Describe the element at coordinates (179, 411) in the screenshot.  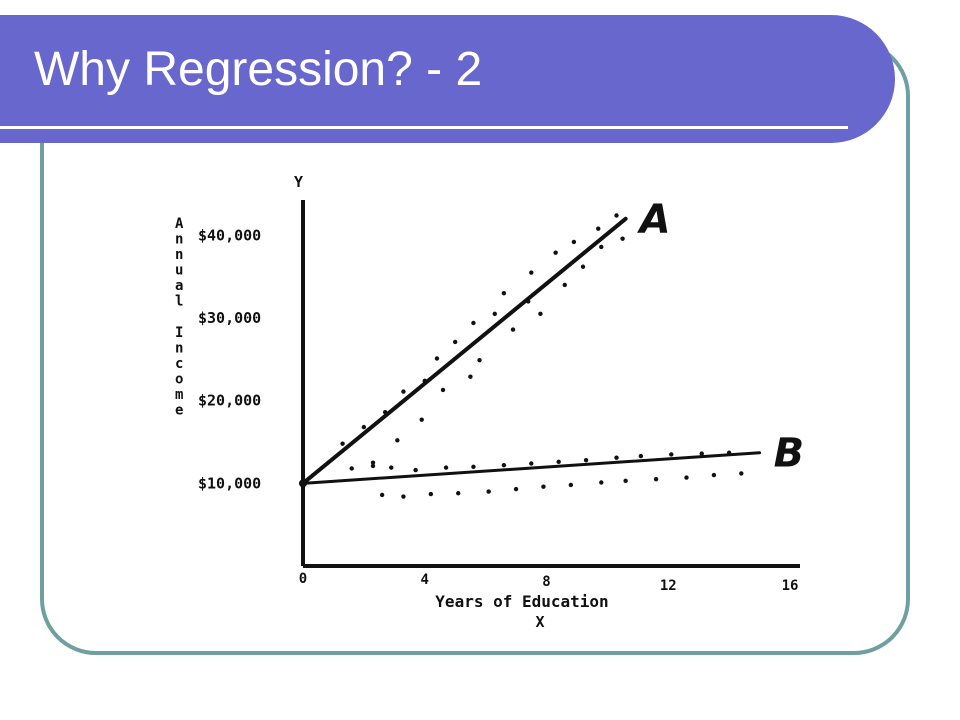
I see `y-axis-label-letter: e` at that location.